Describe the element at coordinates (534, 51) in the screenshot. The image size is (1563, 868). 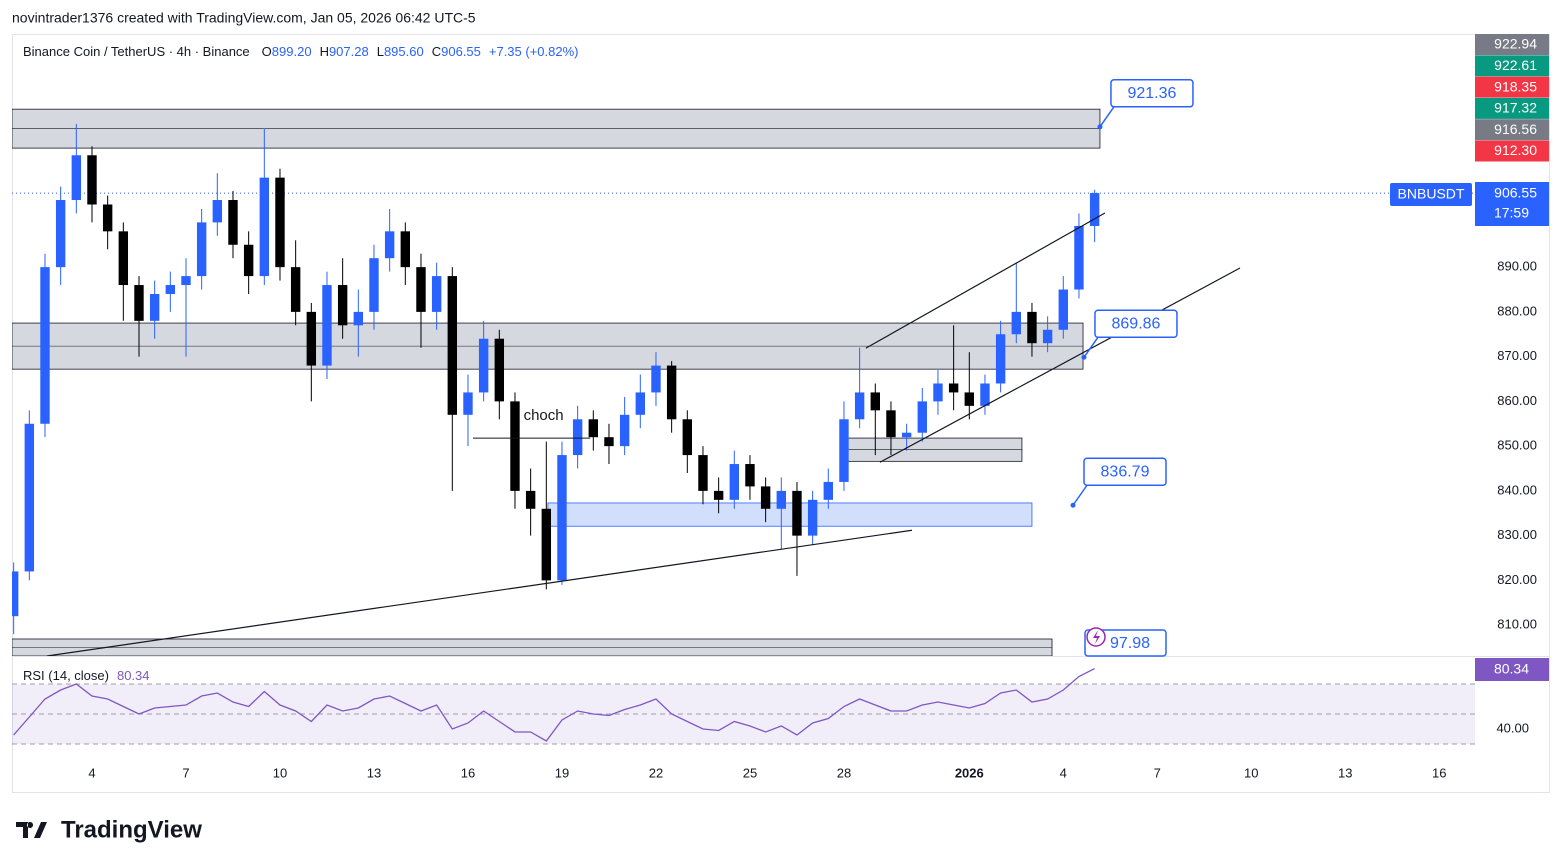
I see `legend-change: +7.35 (+0.82%)` at that location.